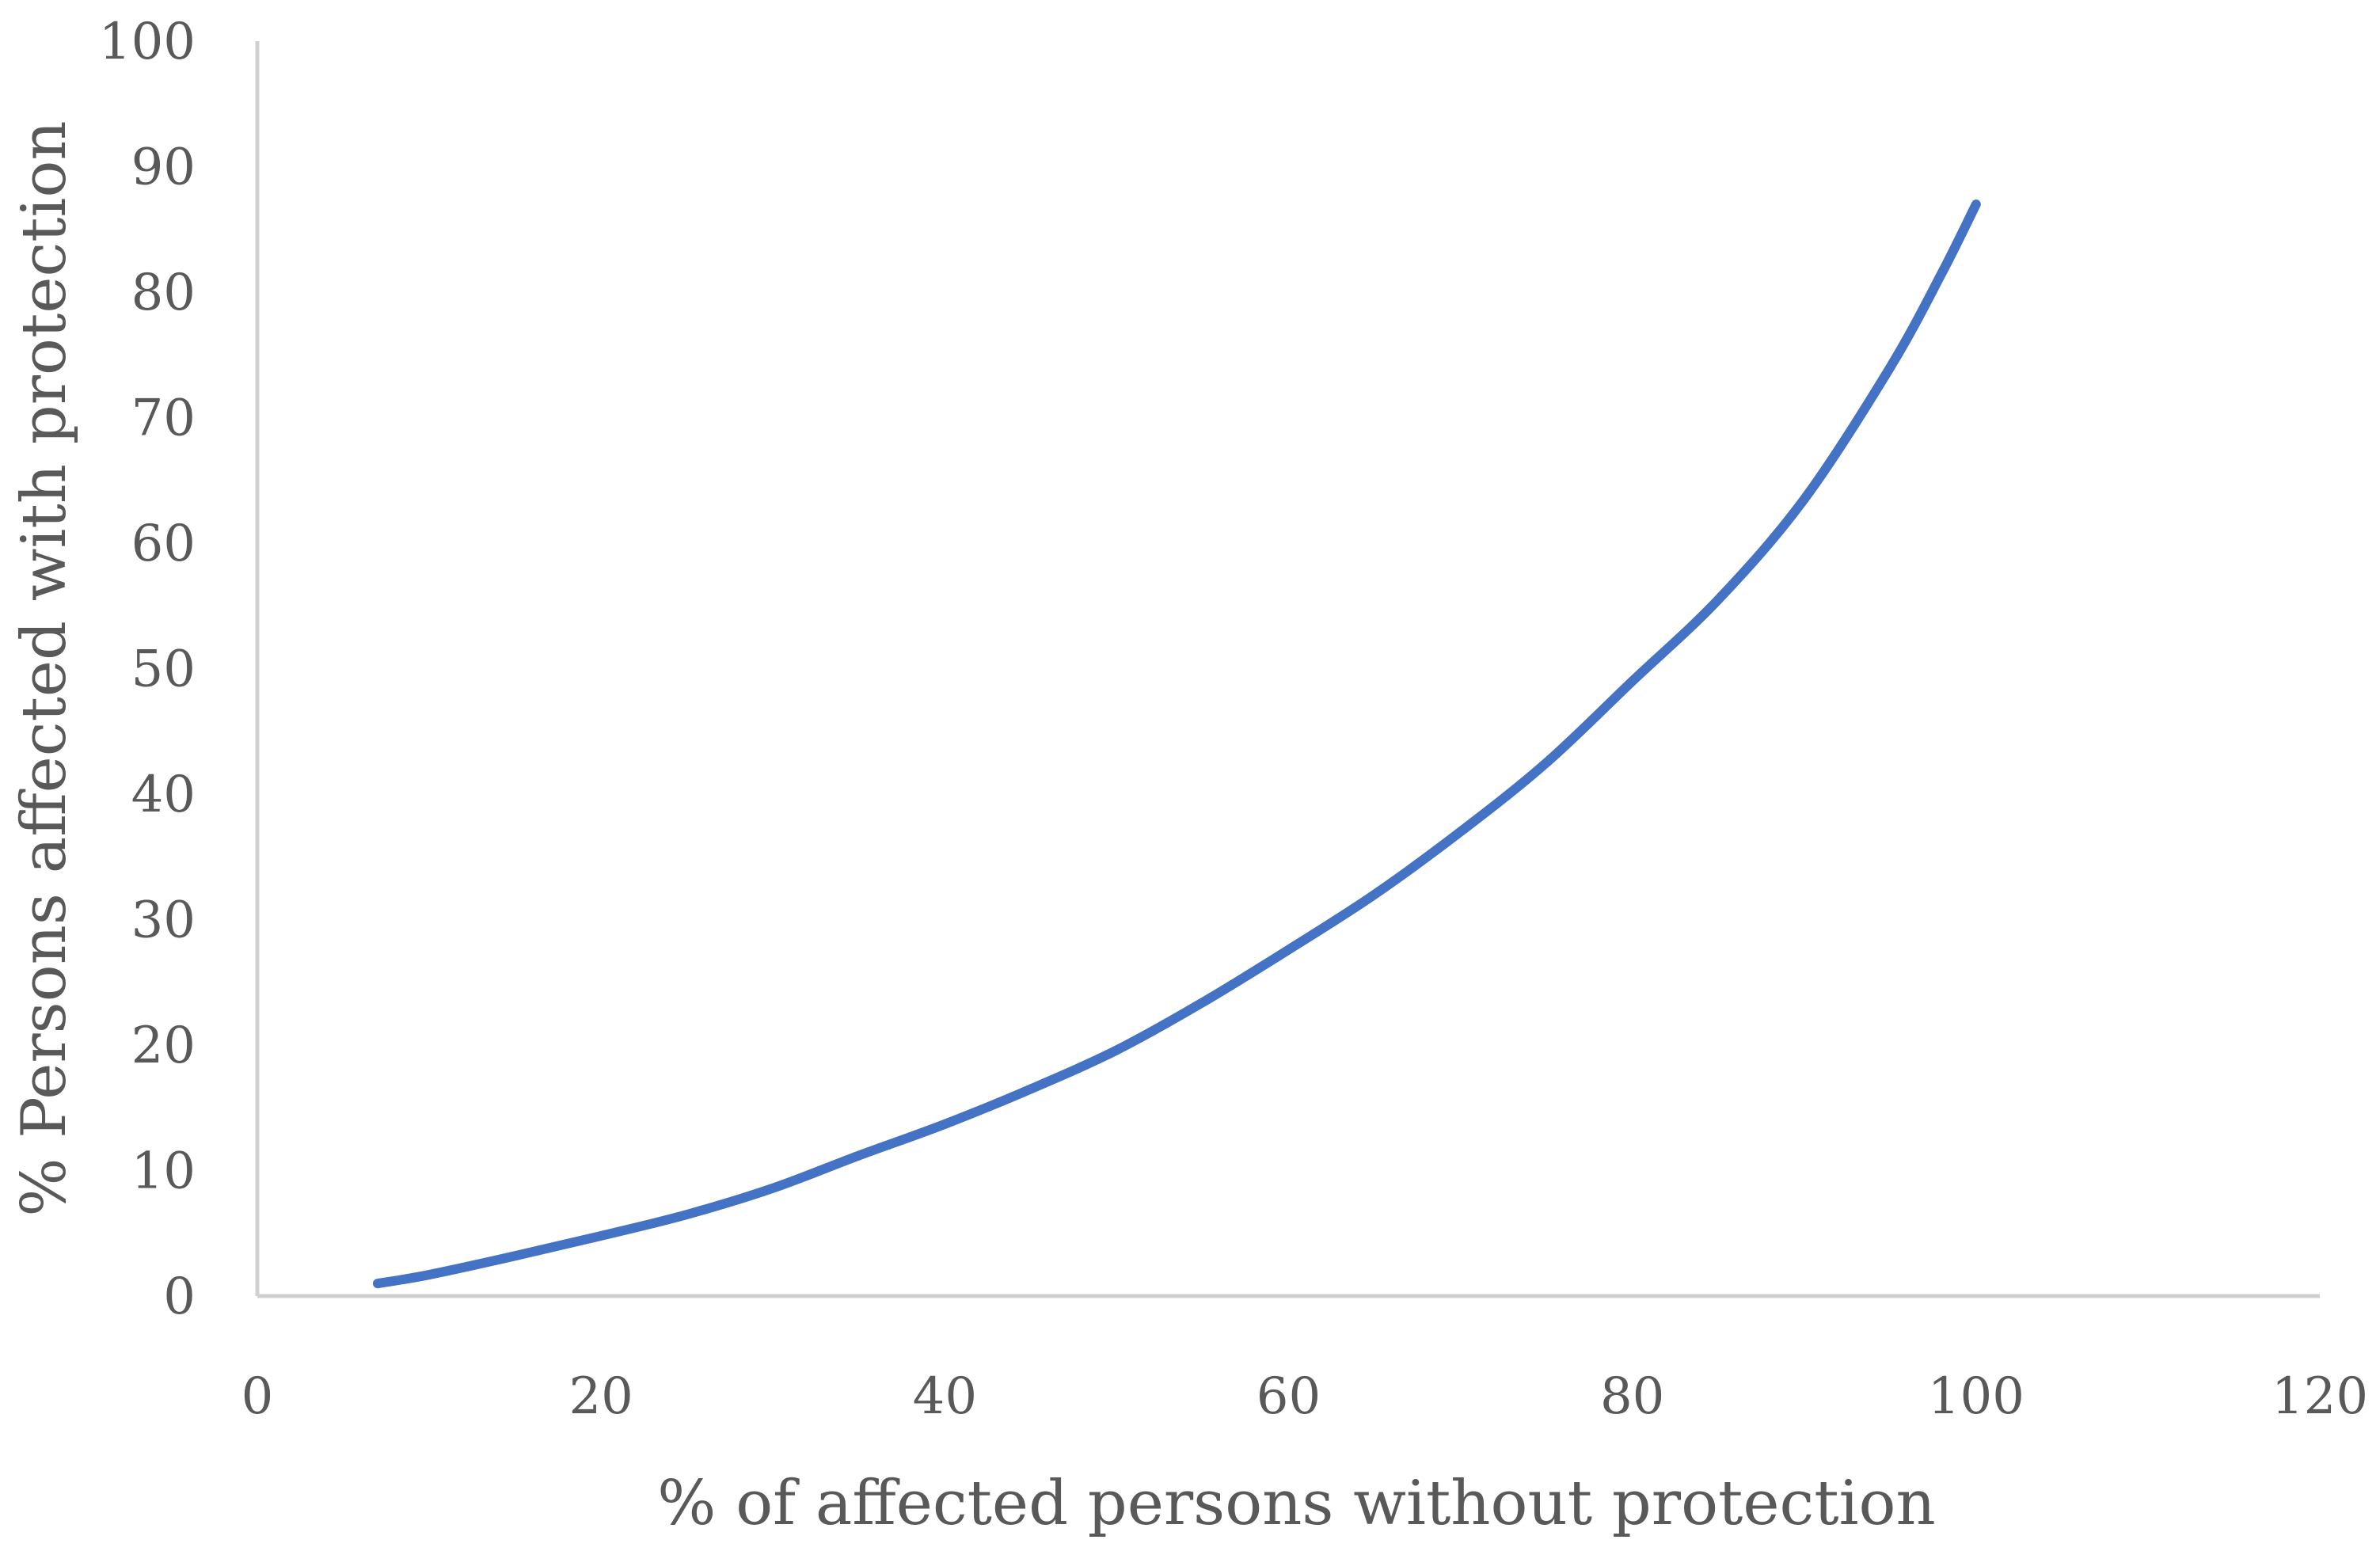 This screenshot has height=1551, width=2380. Describe the element at coordinates (163, 1171) in the screenshot. I see `y-tick-label: 10` at that location.